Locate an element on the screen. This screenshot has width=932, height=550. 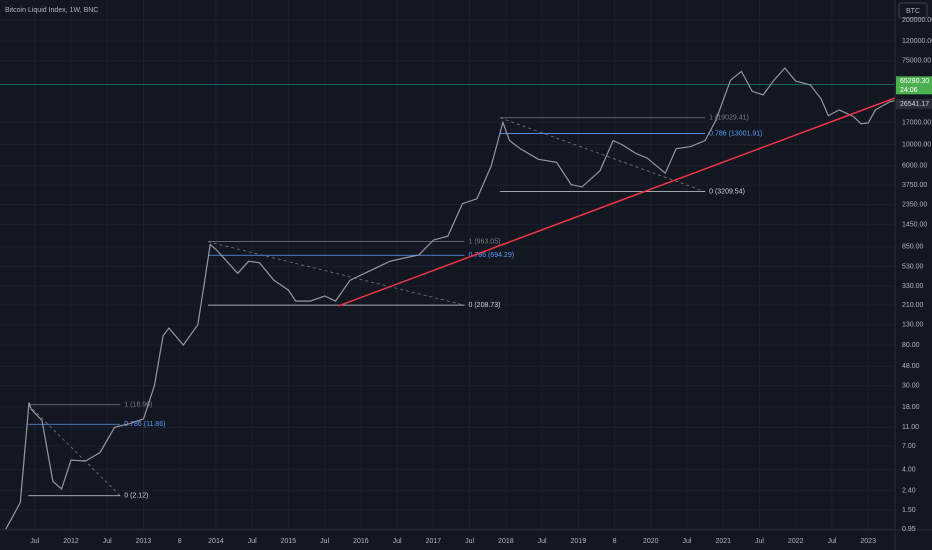
x-tick-label: 2018 is located at coordinates (506, 541).